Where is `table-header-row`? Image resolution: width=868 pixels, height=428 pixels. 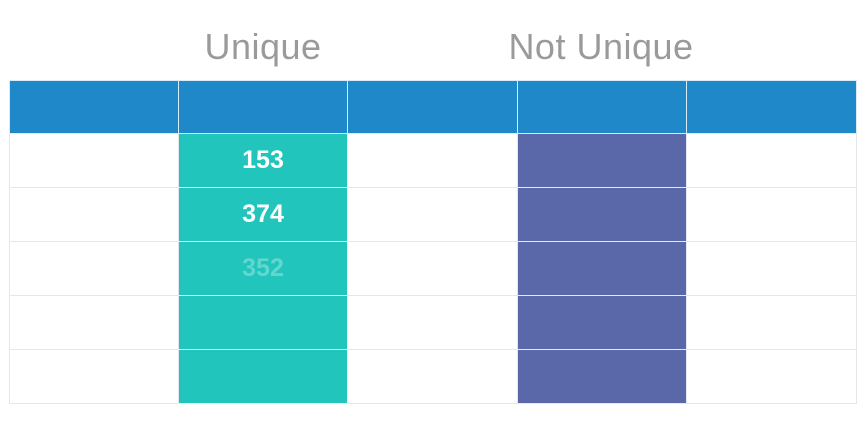 table-header-row is located at coordinates (433, 107).